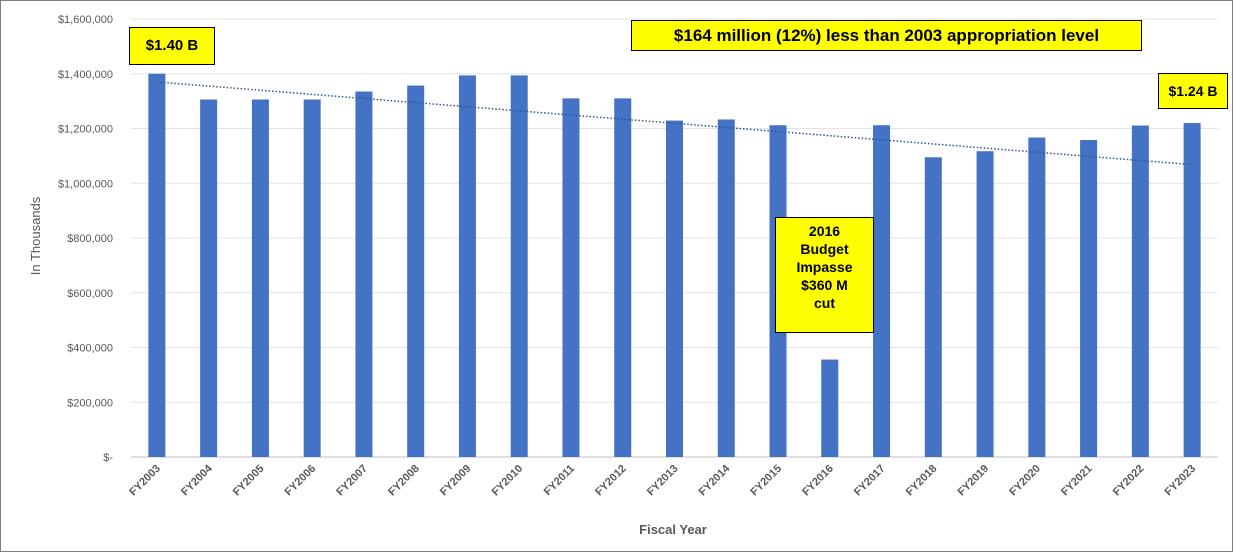 Image resolution: width=1233 pixels, height=552 pixels. Describe the element at coordinates (209, 278) in the screenshot. I see `bar-FY2004` at that location.